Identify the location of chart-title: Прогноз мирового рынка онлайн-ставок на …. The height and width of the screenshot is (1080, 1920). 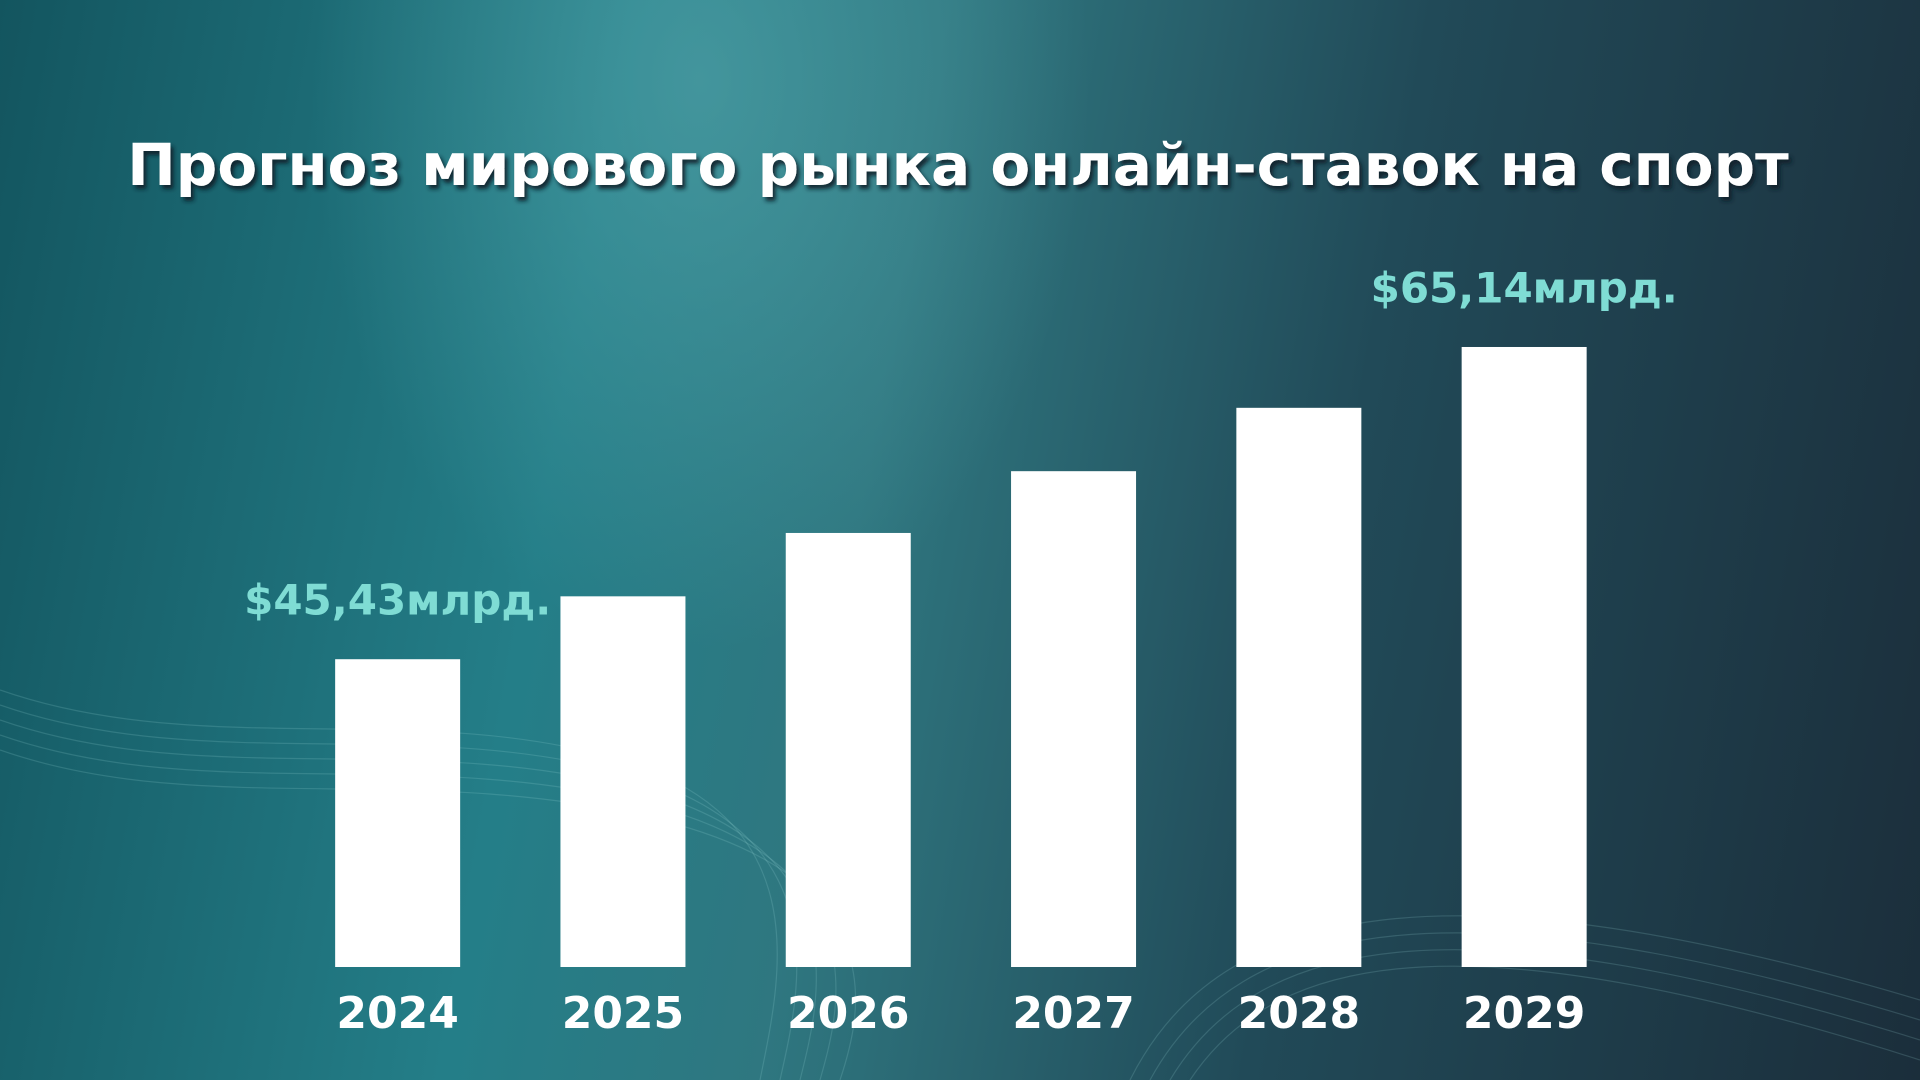
(958, 165).